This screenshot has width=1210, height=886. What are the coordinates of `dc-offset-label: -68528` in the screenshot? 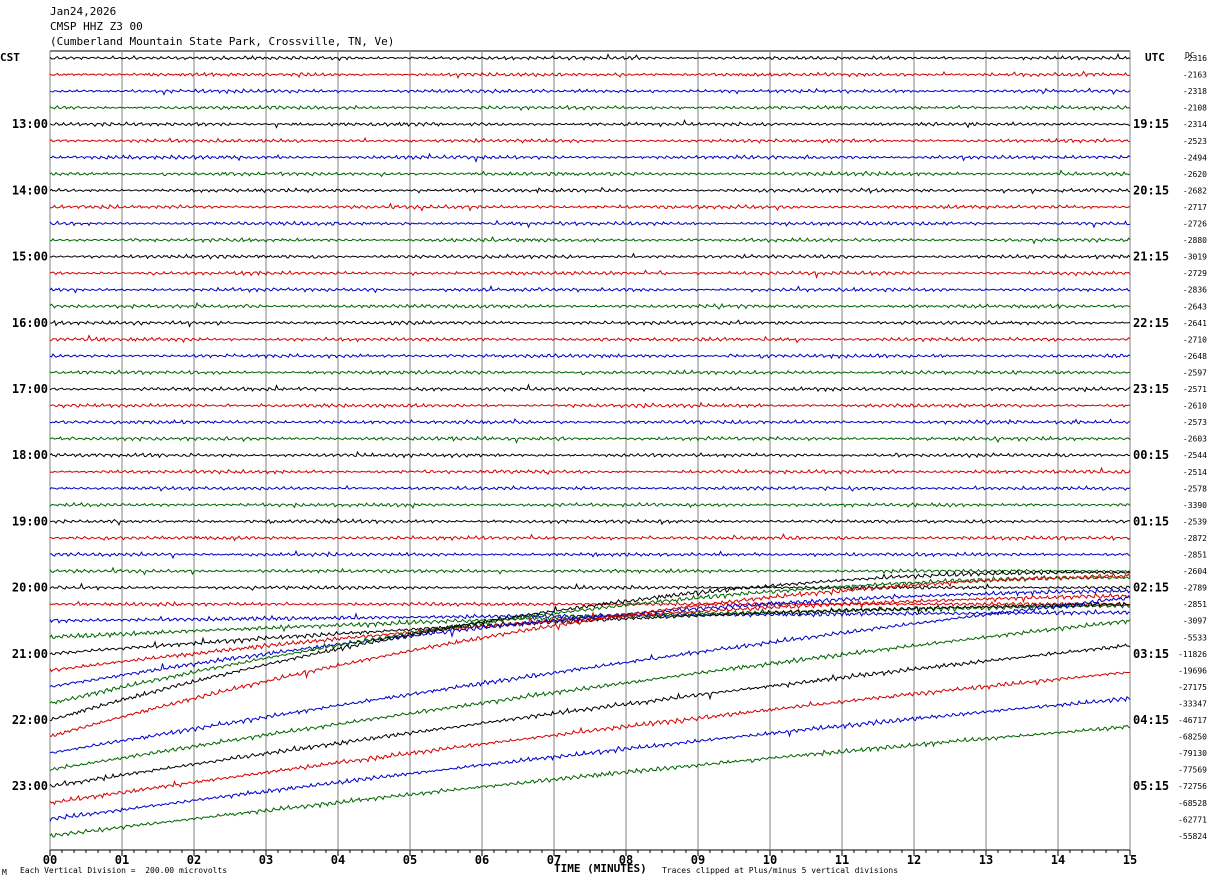 It's located at (1192, 803).